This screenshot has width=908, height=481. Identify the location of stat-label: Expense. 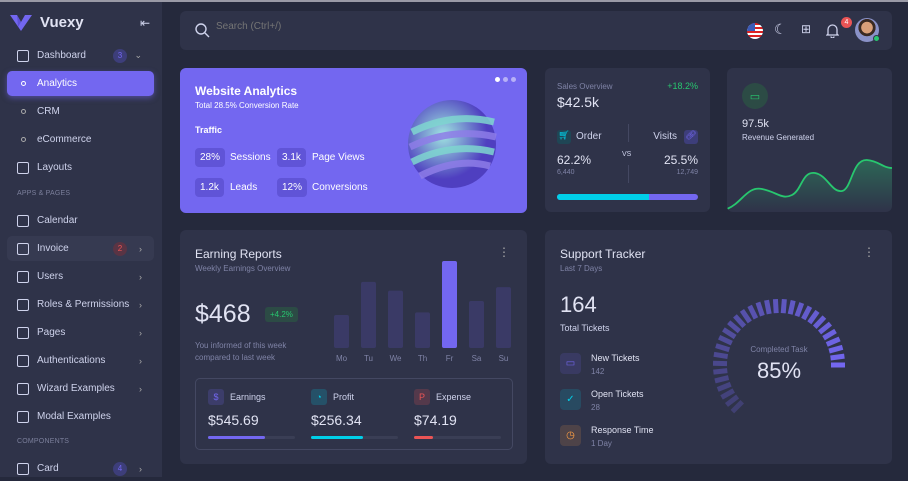
(453, 397).